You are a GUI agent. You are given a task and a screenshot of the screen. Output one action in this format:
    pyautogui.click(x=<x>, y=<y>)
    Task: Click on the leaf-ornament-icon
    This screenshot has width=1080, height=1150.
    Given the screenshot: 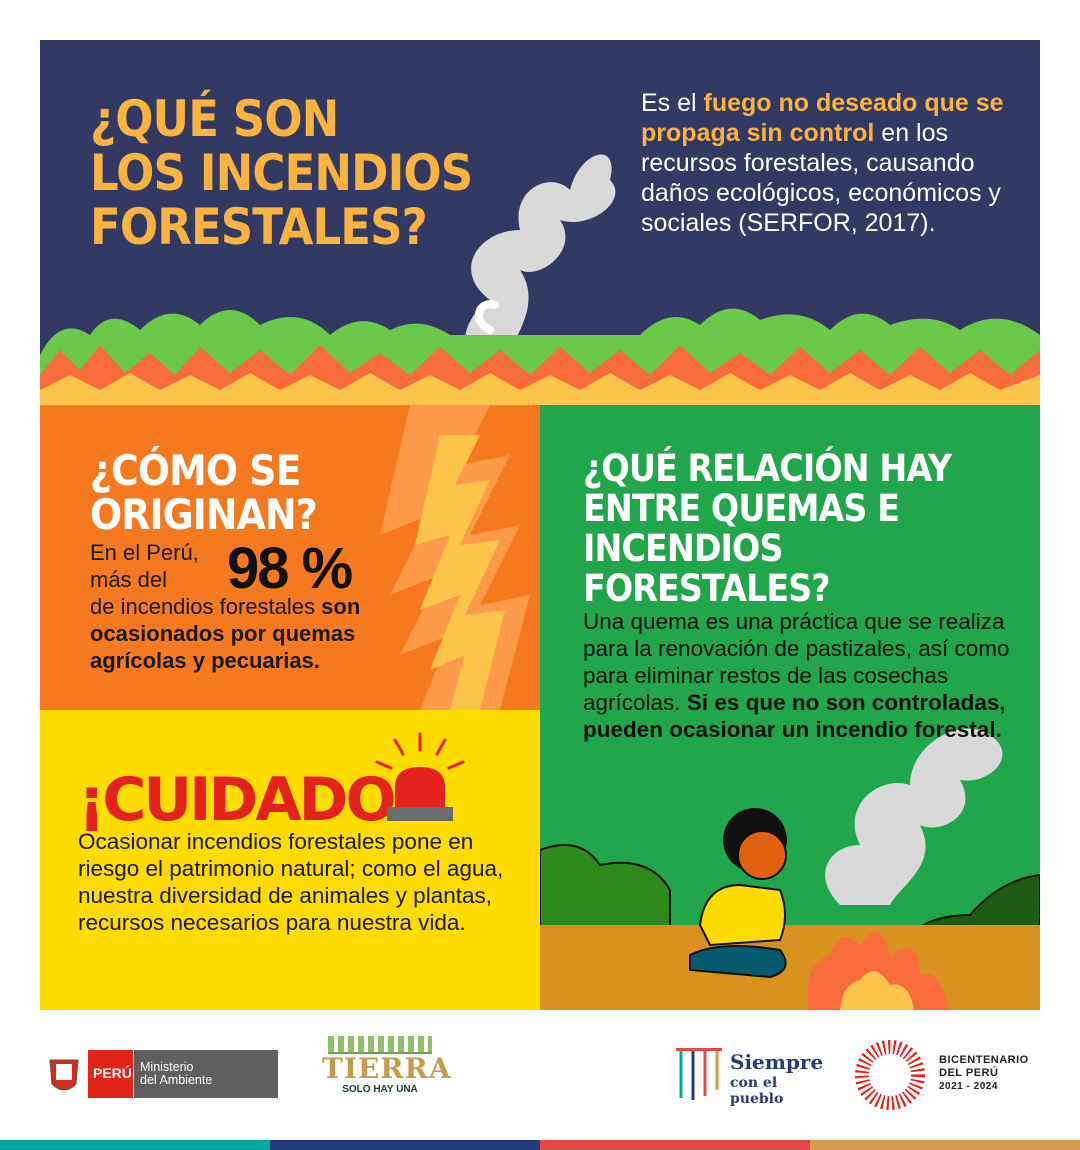 What is the action you would take?
    pyautogui.click(x=380, y=1045)
    